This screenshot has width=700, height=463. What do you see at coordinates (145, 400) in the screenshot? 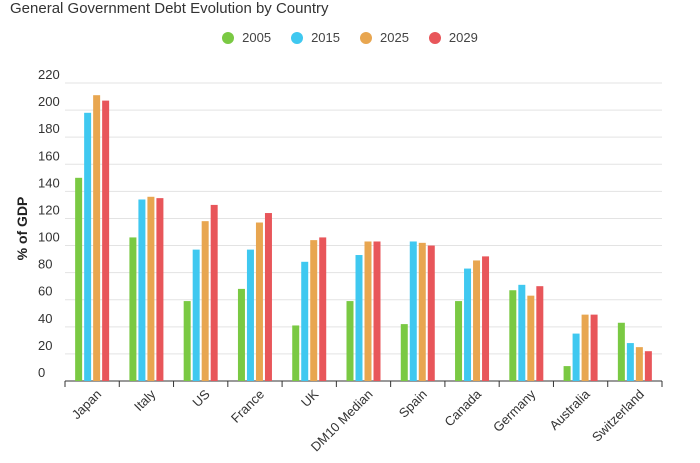
I see `x-tick-label: Italy` at bounding box center [145, 400].